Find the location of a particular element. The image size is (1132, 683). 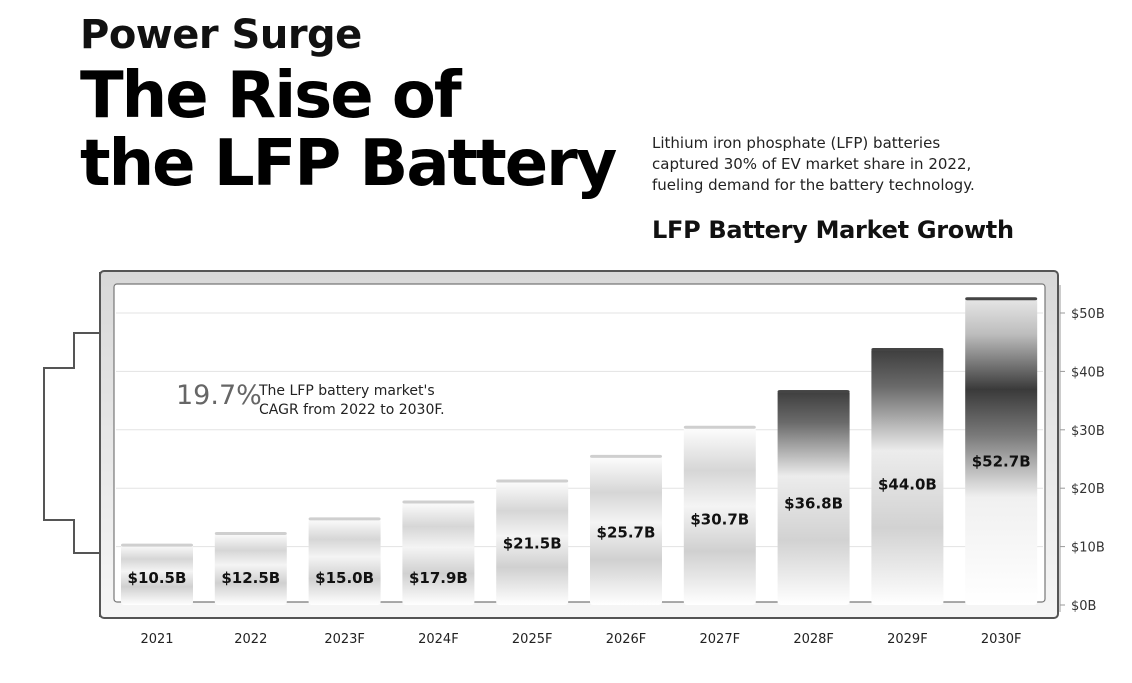

data-label: $21.5B is located at coordinates (532, 543).